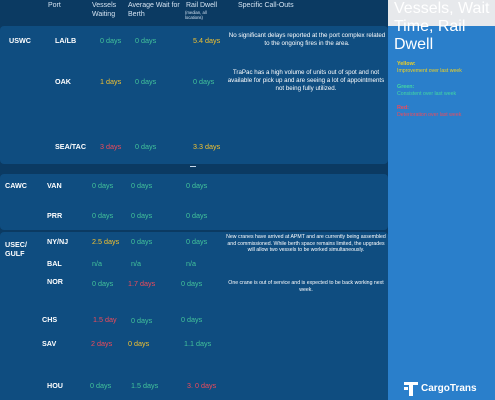 This screenshot has height=400, width=495. Describe the element at coordinates (266, 5) in the screenshot. I see `header-callouts: Specific Call-Outs` at that location.